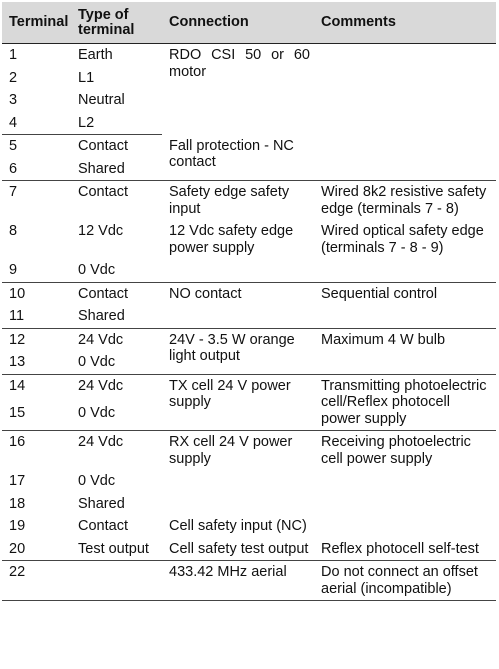 The width and height of the screenshot is (499, 669). I want to click on terminal-number: 14, so click(17, 385).